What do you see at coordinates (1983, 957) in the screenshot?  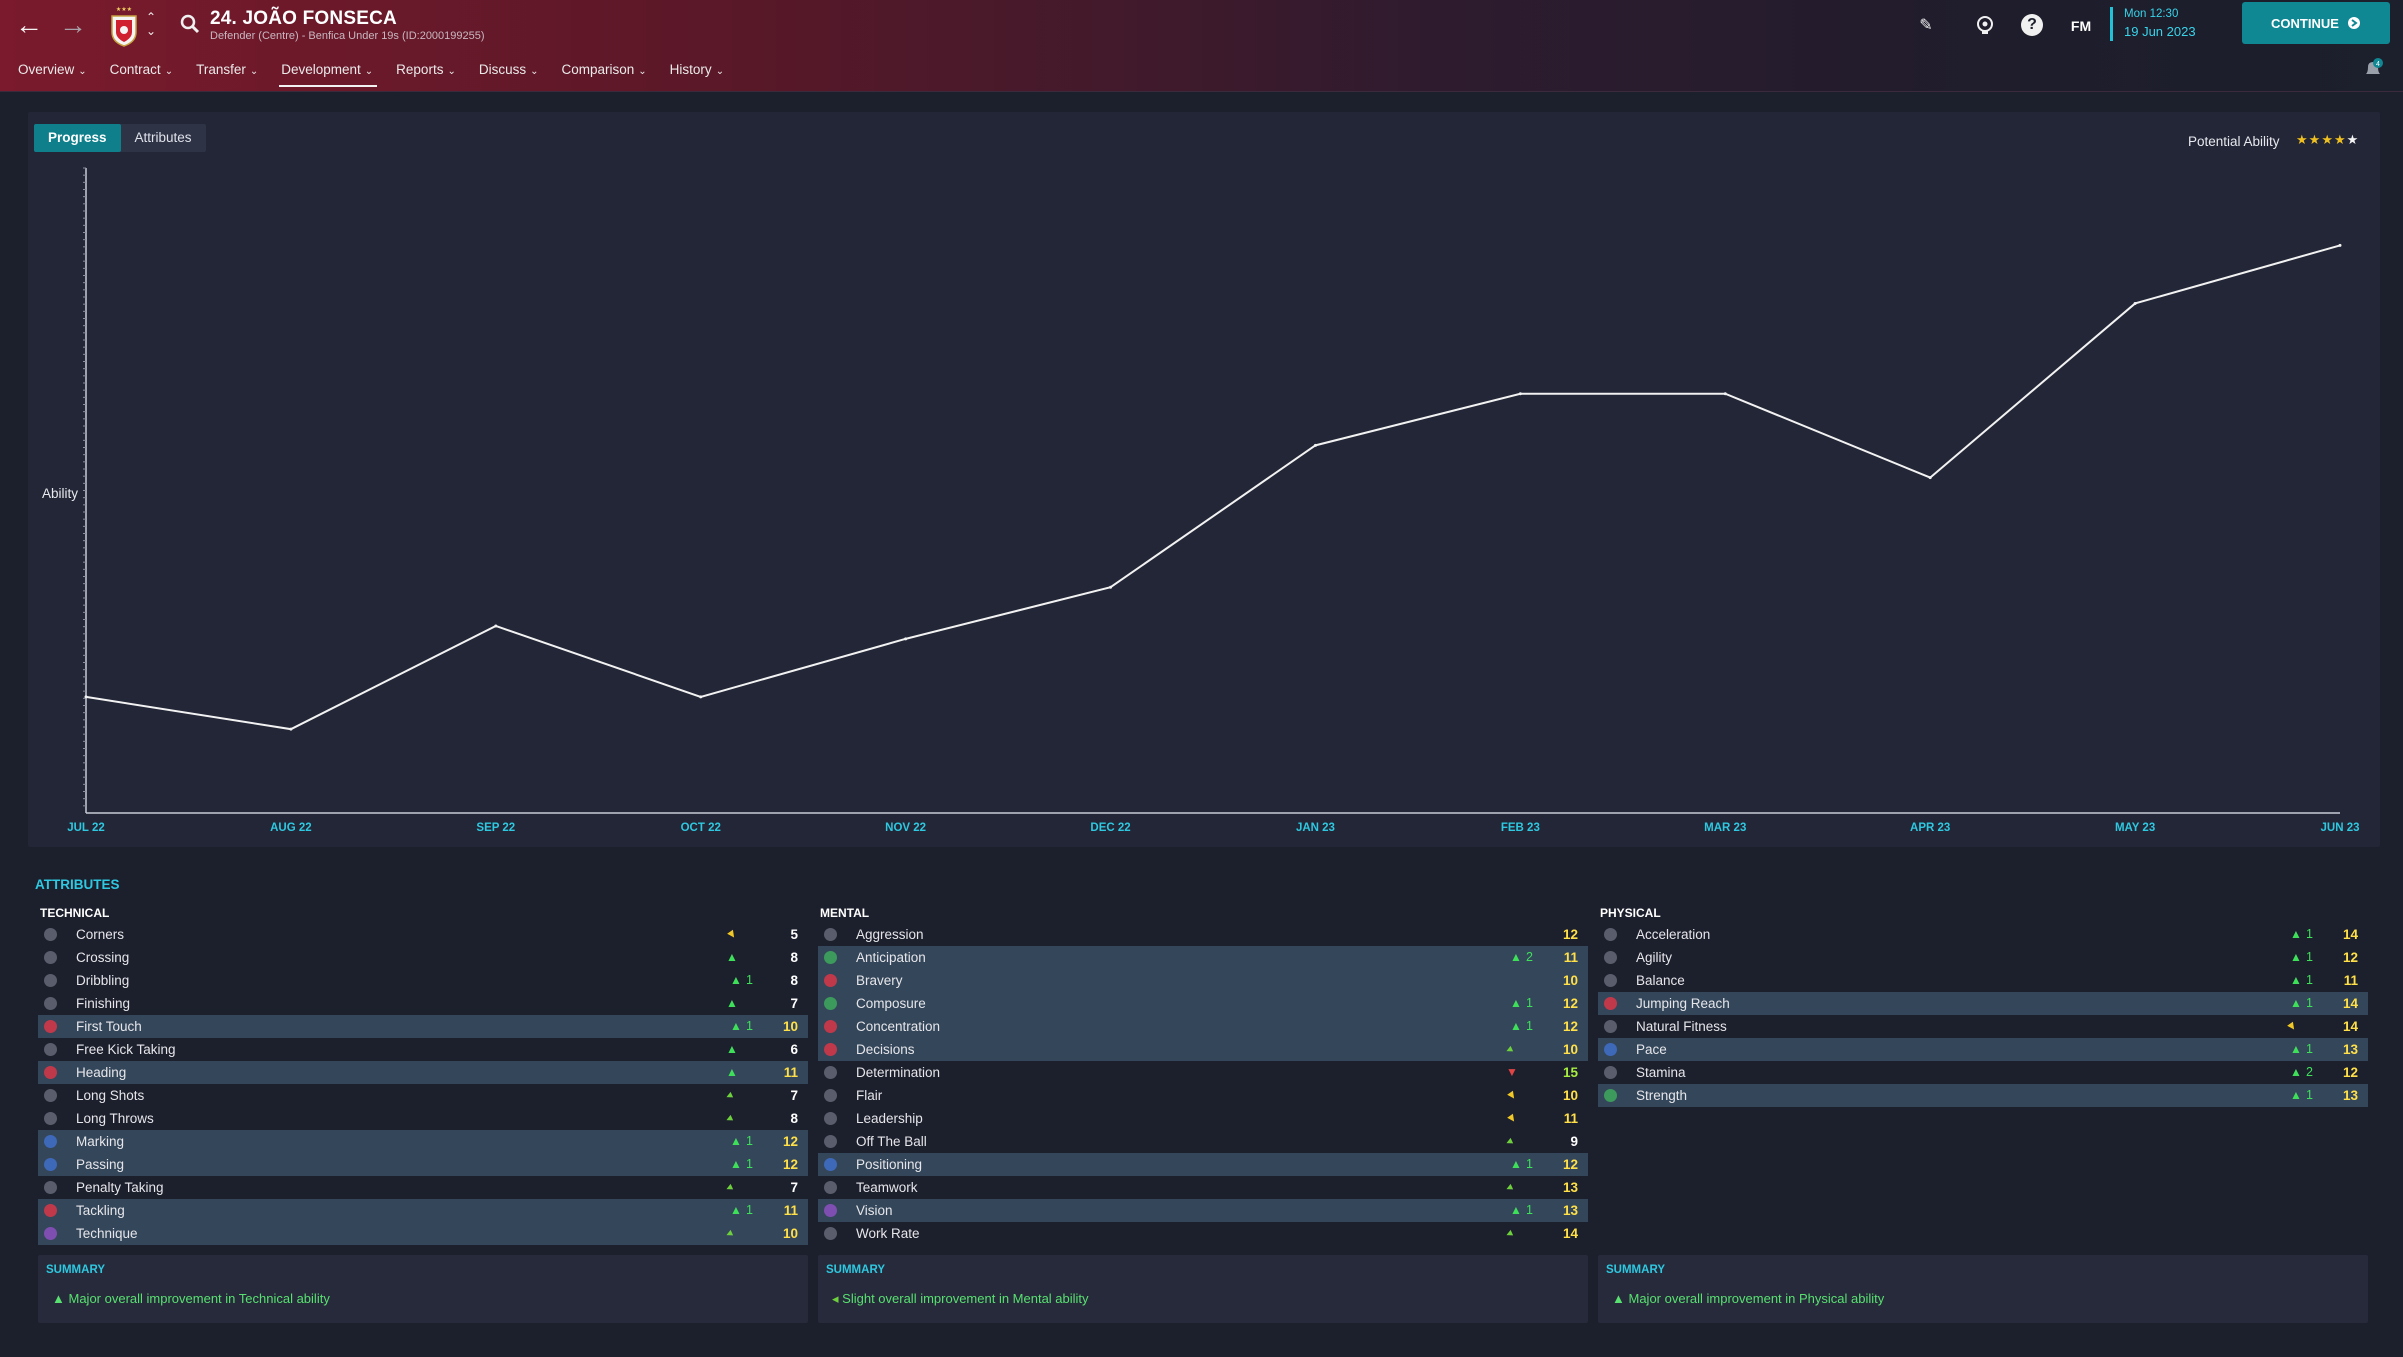 I see `attribute-row-agility: Agility ▲ 1 12` at bounding box center [1983, 957].